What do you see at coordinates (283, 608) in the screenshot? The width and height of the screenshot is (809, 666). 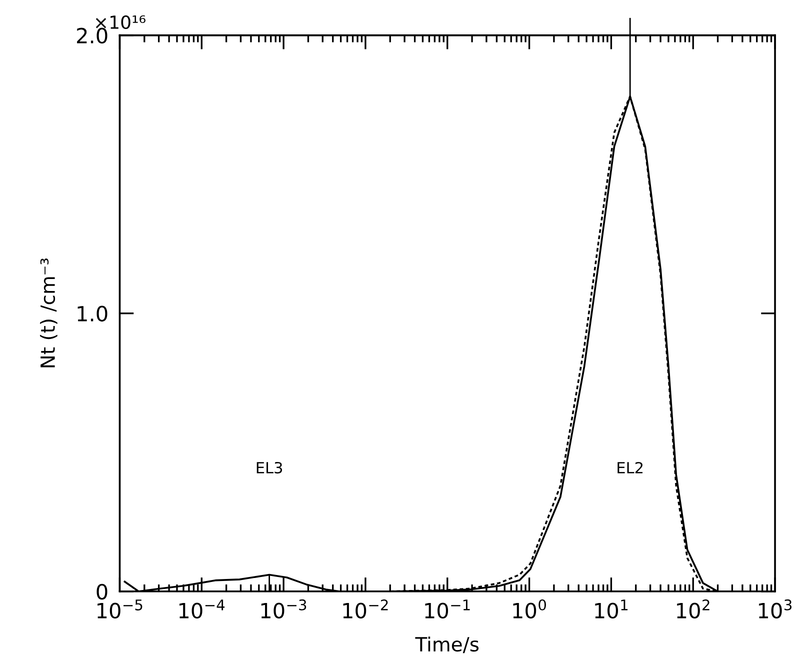 I see `x-tick-label: 10$^{−3}$` at bounding box center [283, 608].